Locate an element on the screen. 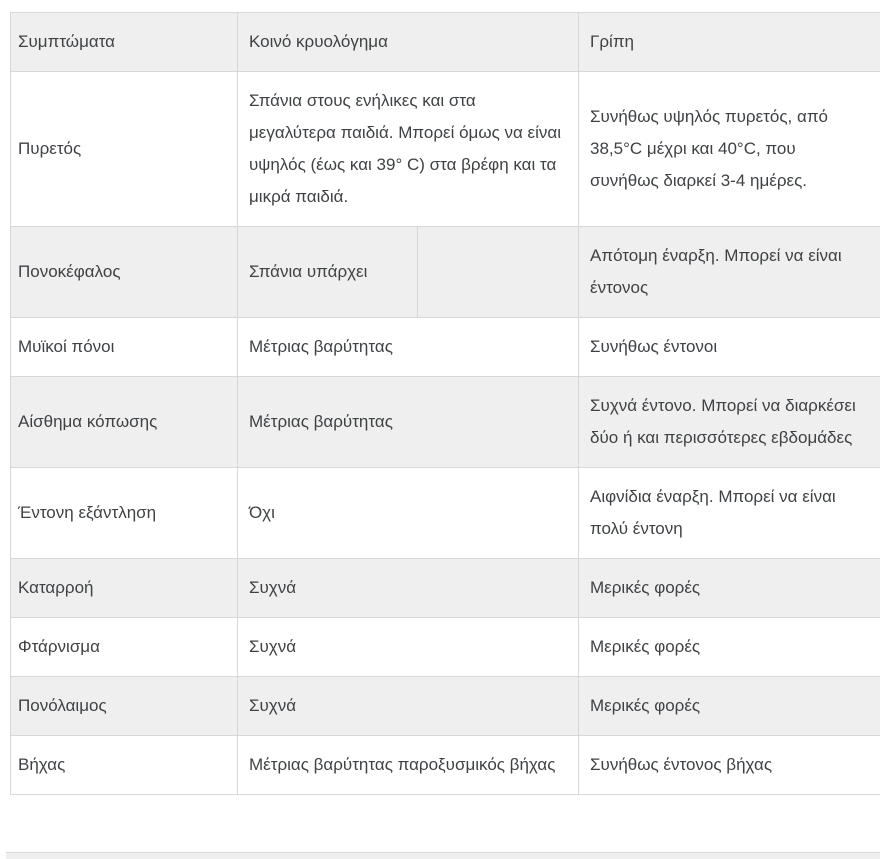 Image resolution: width=880 pixels, height=859 pixels. symptom-cell: Καταρροή is located at coordinates (124, 588).